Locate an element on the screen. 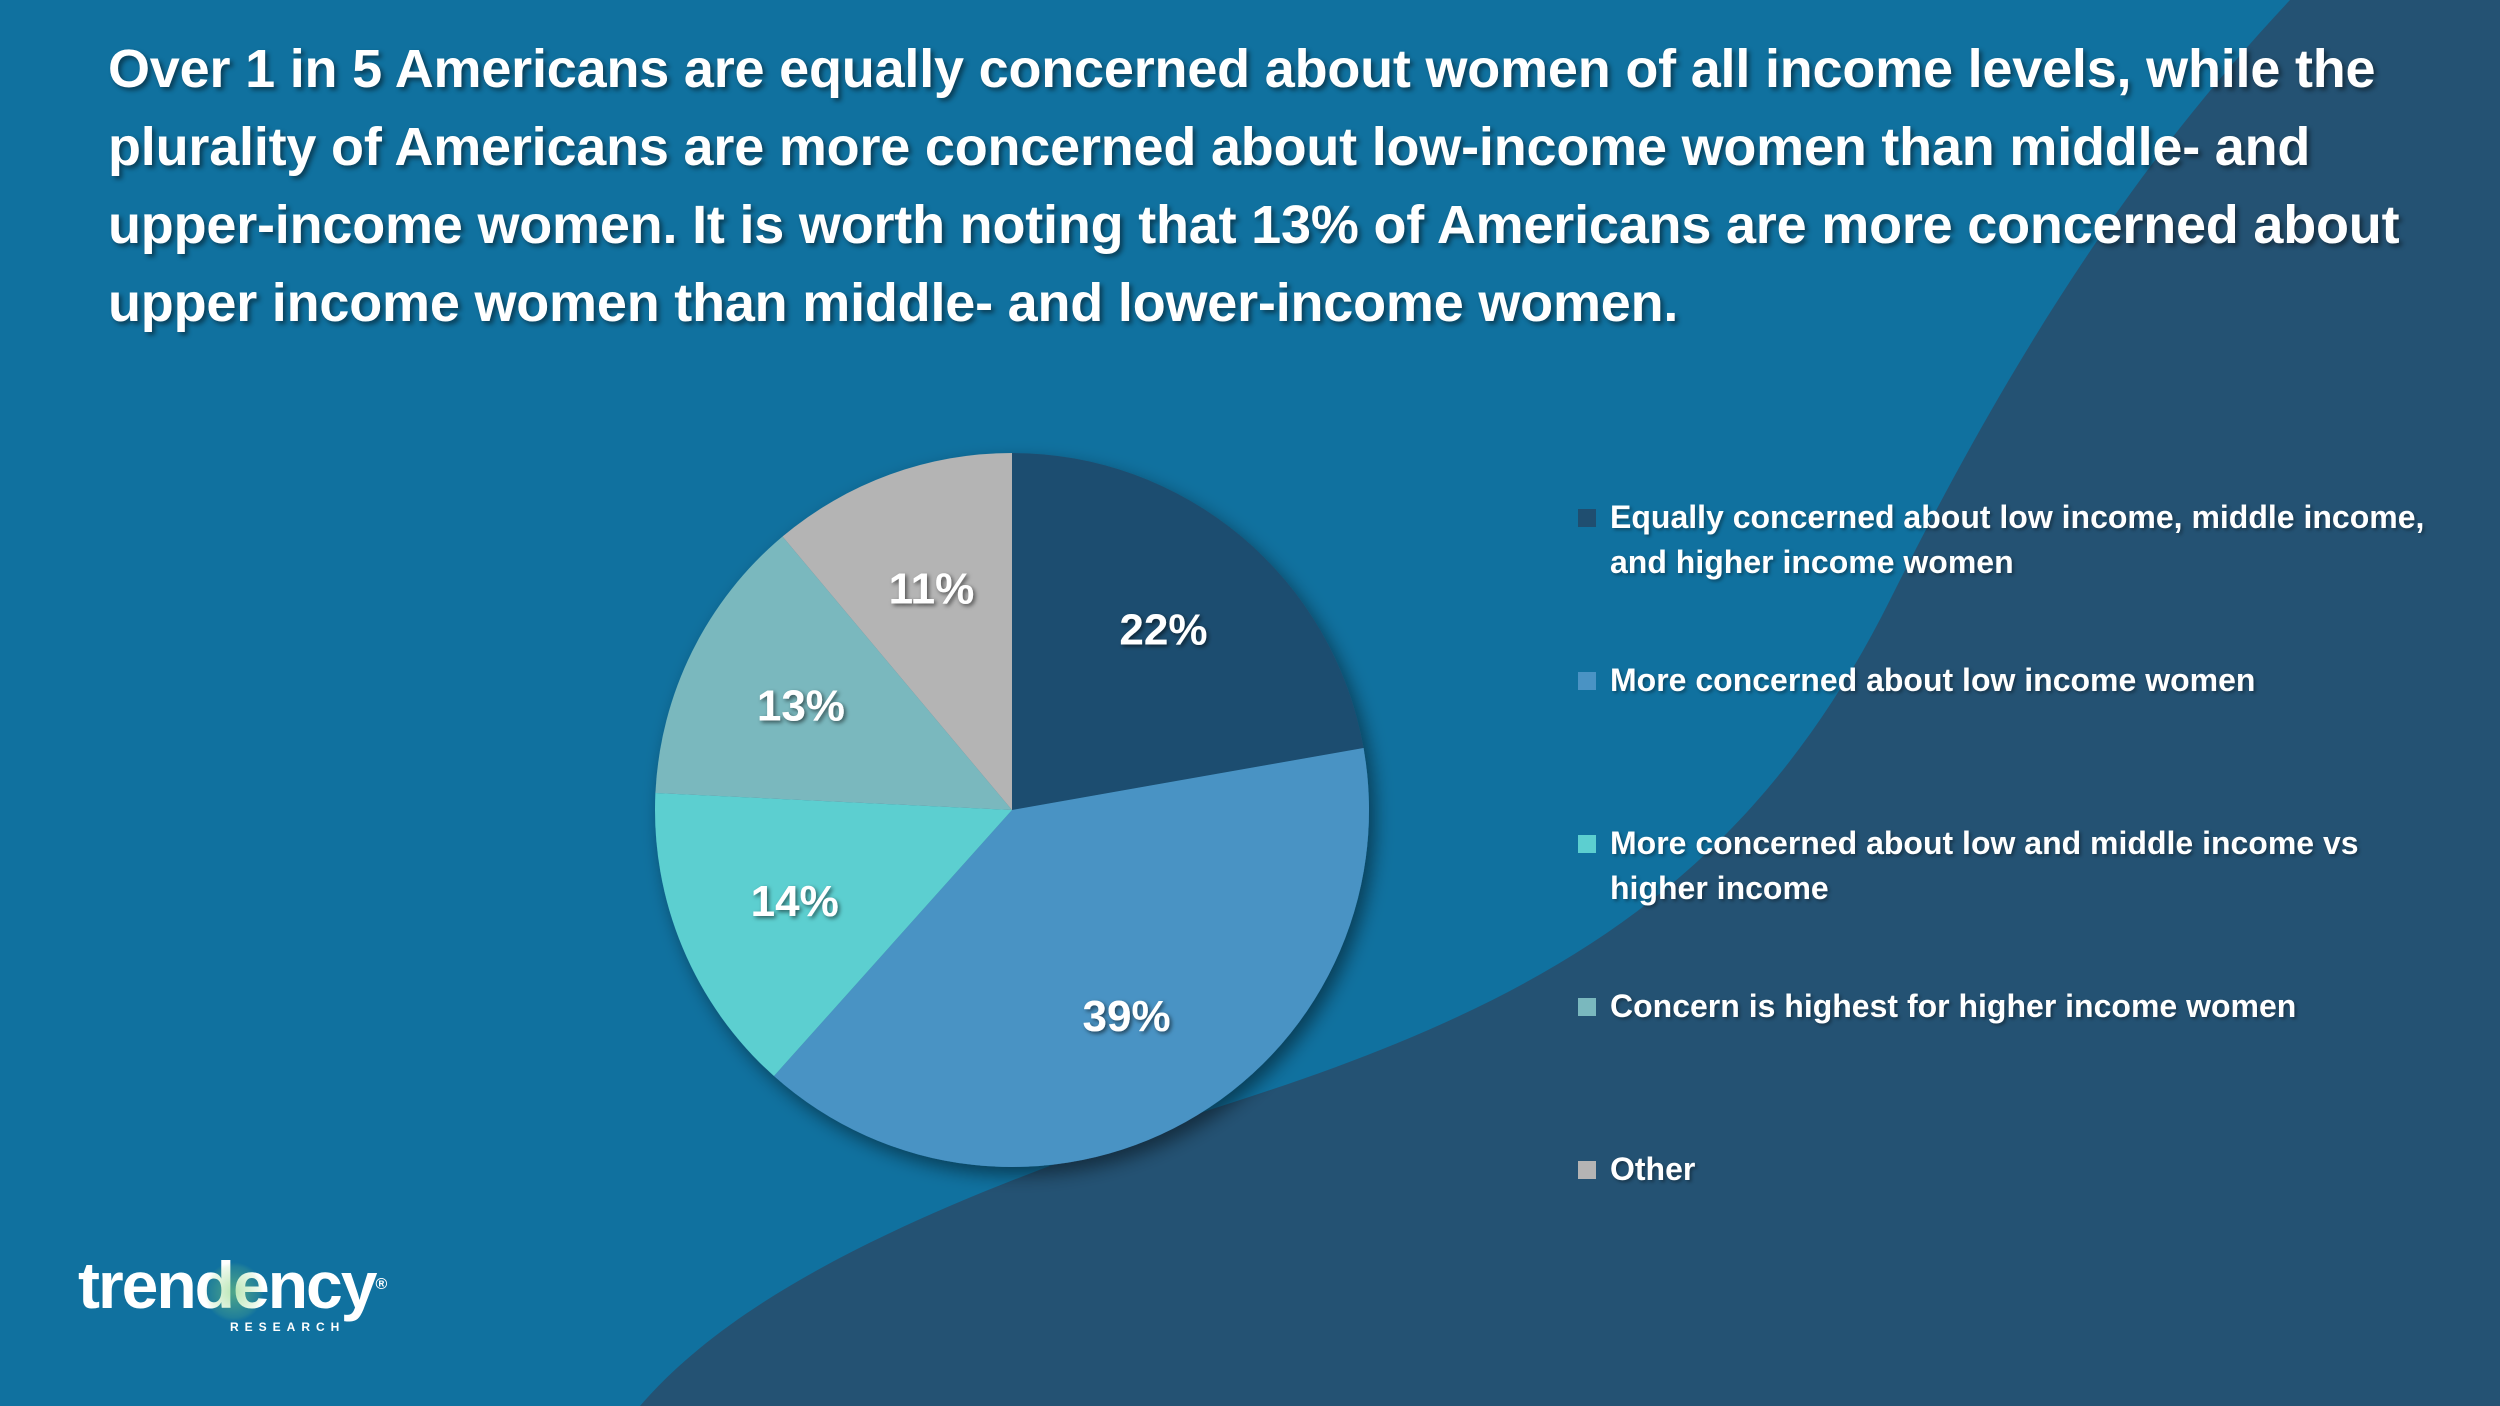 This screenshot has width=2500, height=1406. trendency-logo: trendency® RESEARCH is located at coordinates (232, 1292).